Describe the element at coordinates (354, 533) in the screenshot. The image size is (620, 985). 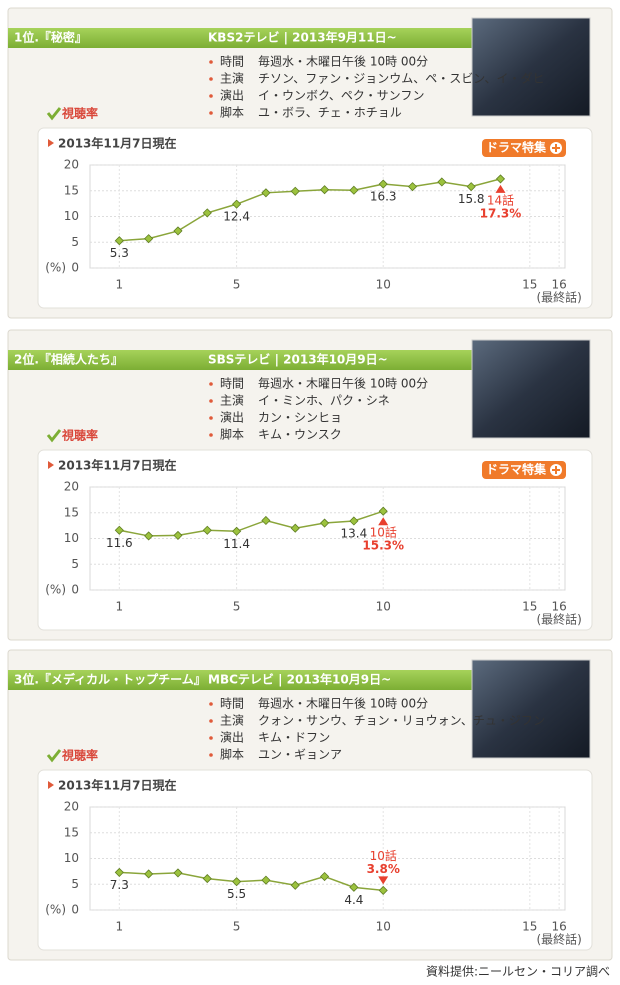
I see `value-label: 13.4` at that location.